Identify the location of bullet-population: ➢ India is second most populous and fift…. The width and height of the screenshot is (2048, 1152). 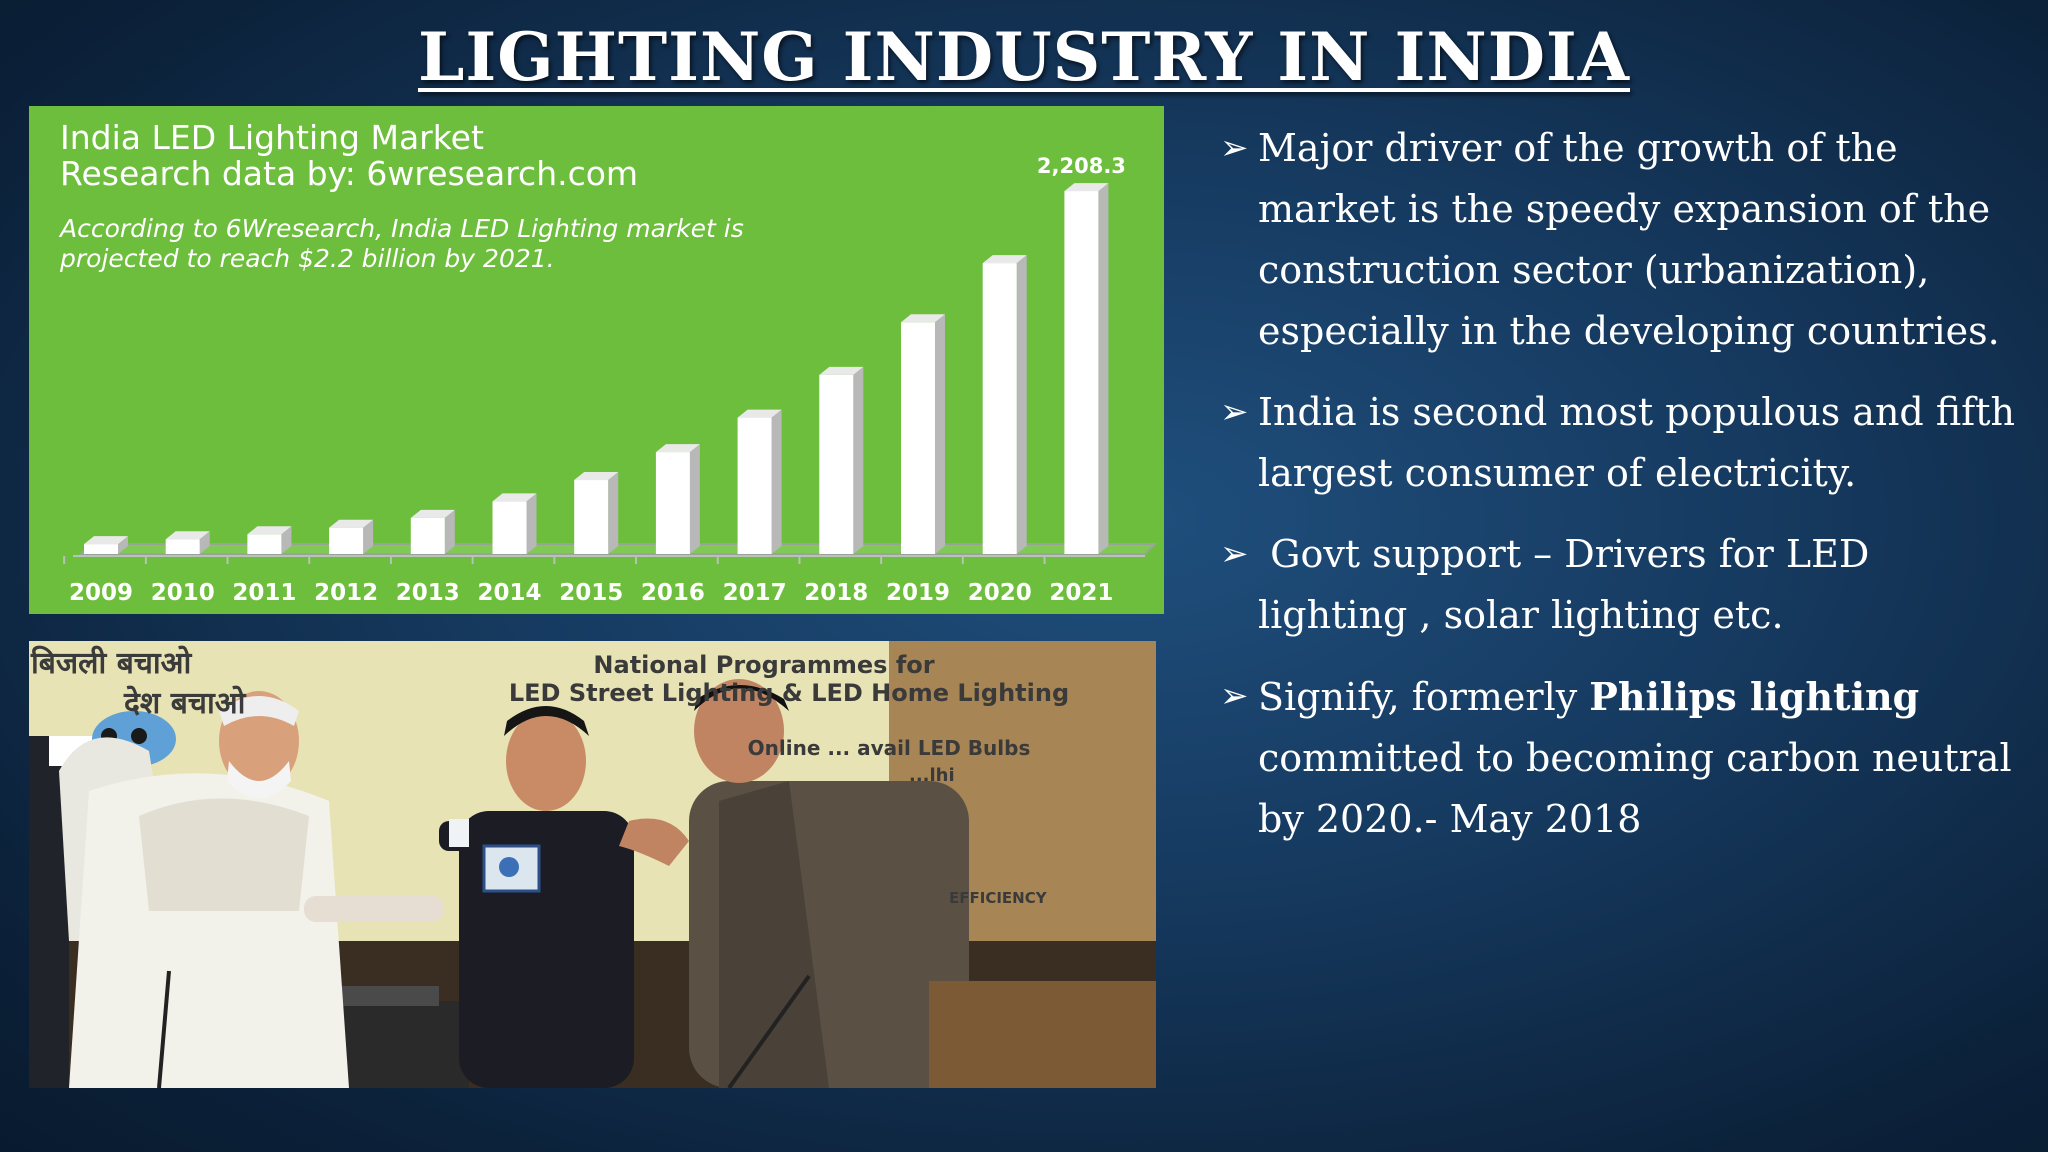
(1620, 443).